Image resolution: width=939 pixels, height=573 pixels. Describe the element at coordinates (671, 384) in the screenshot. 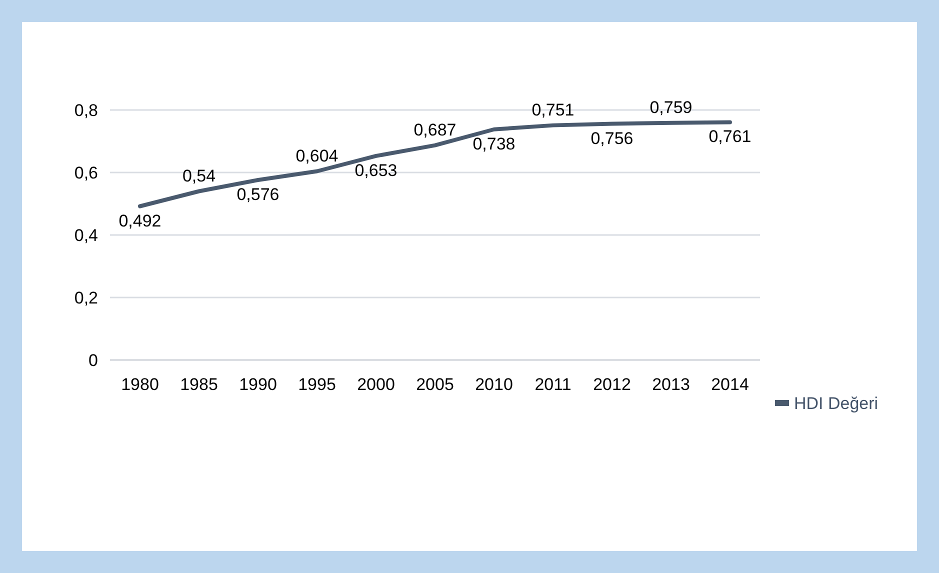

I see `x-tick-label: 2013` at that location.